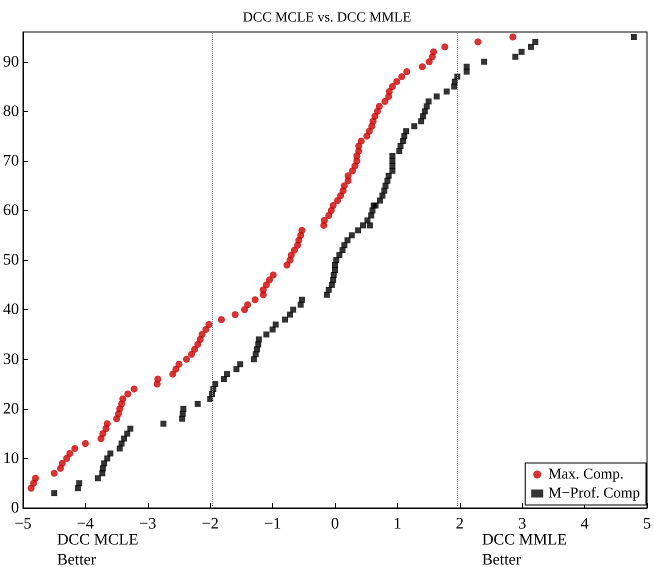 The image size is (654, 567). I want to click on text: DCC MMLE Better, so click(524, 549).